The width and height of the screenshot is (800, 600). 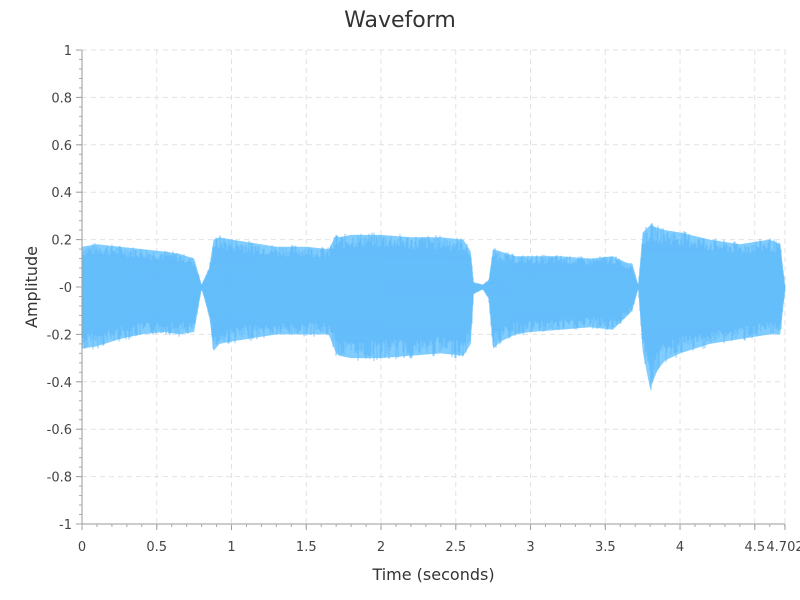 What do you see at coordinates (82, 547) in the screenshot?
I see `x-tick-label: 0` at bounding box center [82, 547].